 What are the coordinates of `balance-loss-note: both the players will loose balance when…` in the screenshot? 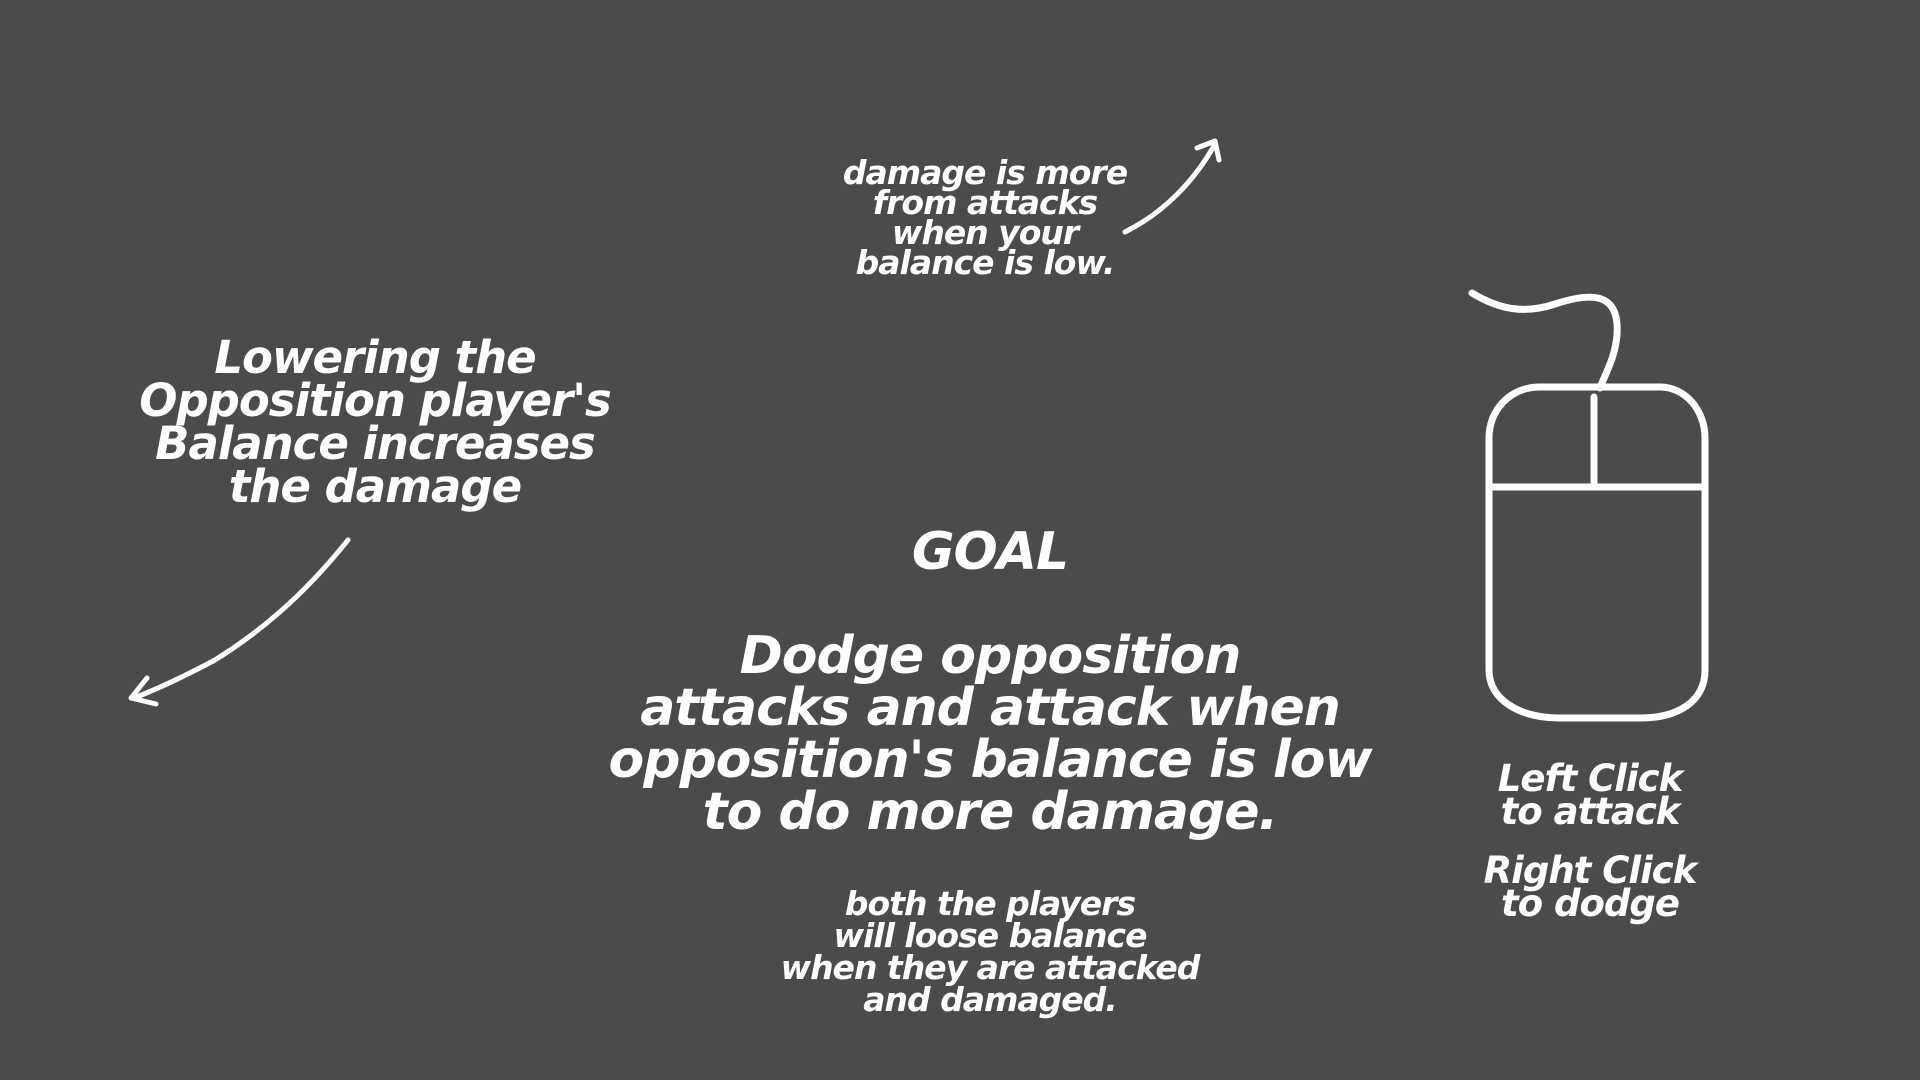 It's located at (990, 951).